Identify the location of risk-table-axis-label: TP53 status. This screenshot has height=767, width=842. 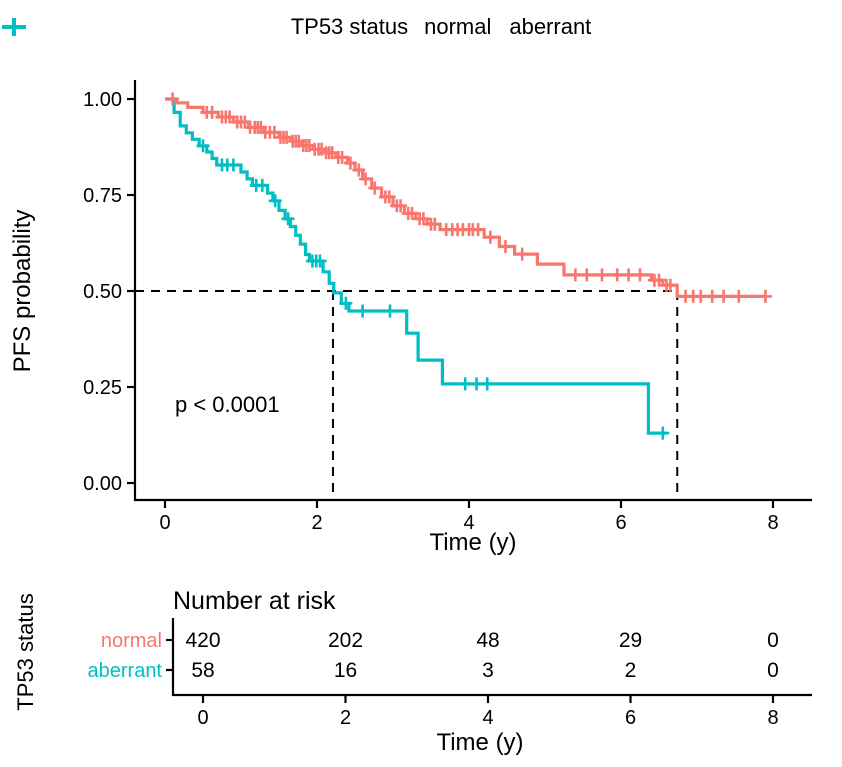
(25, 651).